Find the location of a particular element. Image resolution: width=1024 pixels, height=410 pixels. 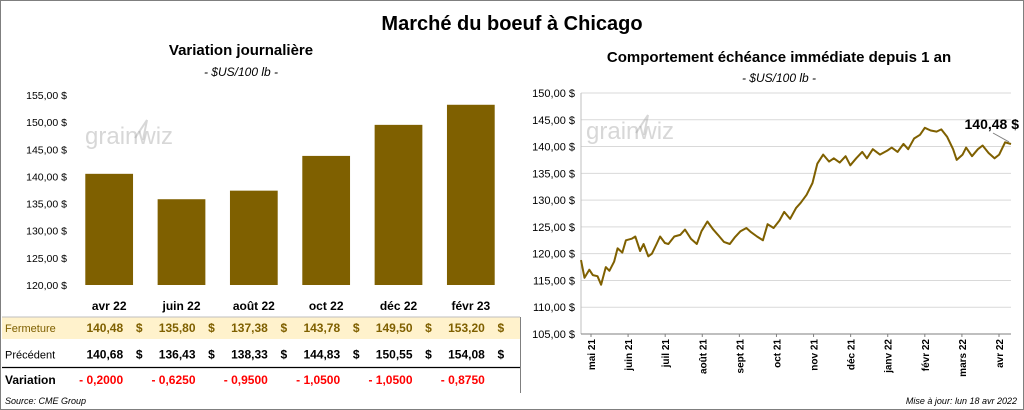

table-value: 140,68 is located at coordinates (104, 355).